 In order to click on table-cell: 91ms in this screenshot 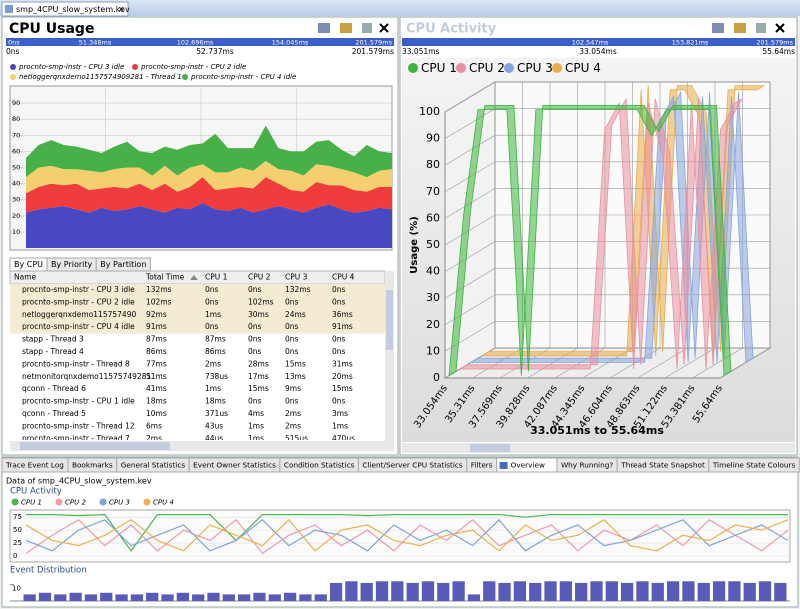, I will do `click(156, 326)`.